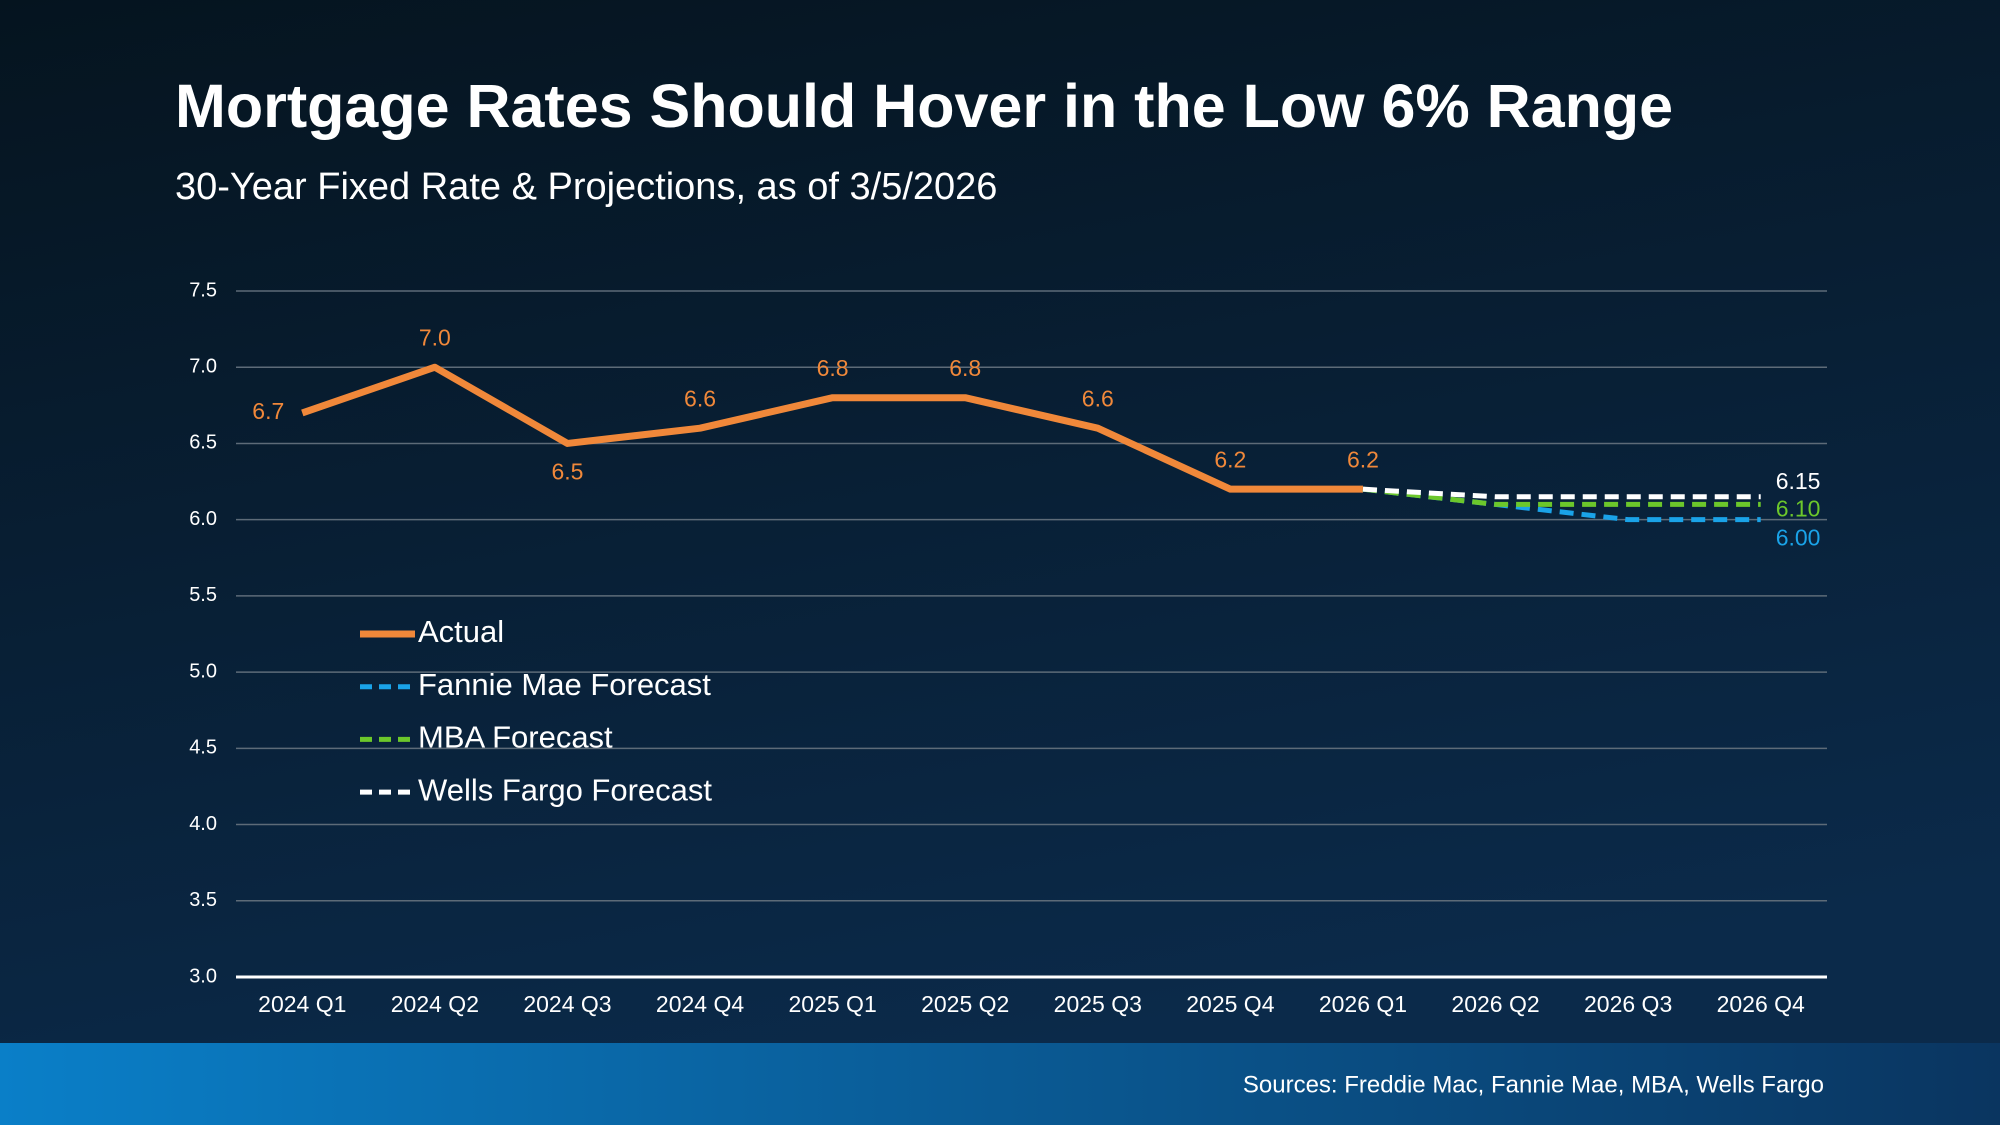 The height and width of the screenshot is (1125, 2000). Describe the element at coordinates (567, 472) in the screenshot. I see `data-label: 6.5` at that location.